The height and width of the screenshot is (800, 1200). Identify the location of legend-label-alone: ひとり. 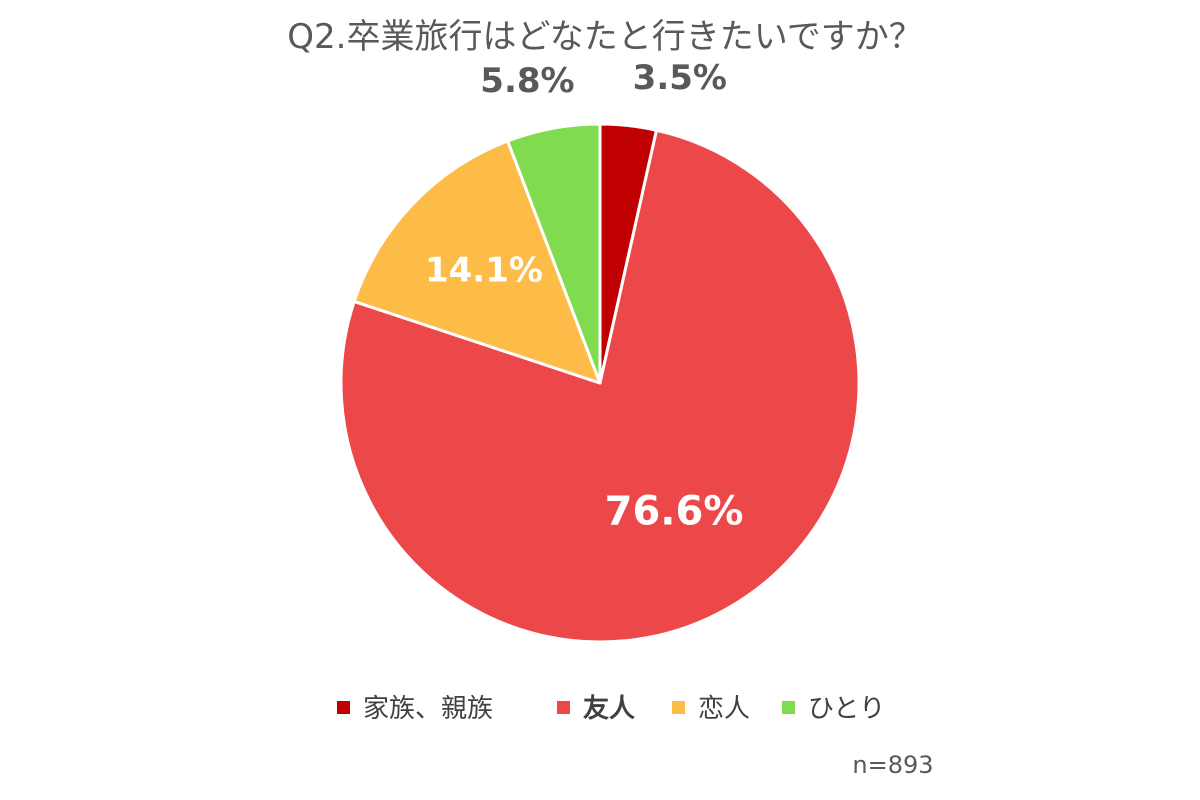
(846, 709).